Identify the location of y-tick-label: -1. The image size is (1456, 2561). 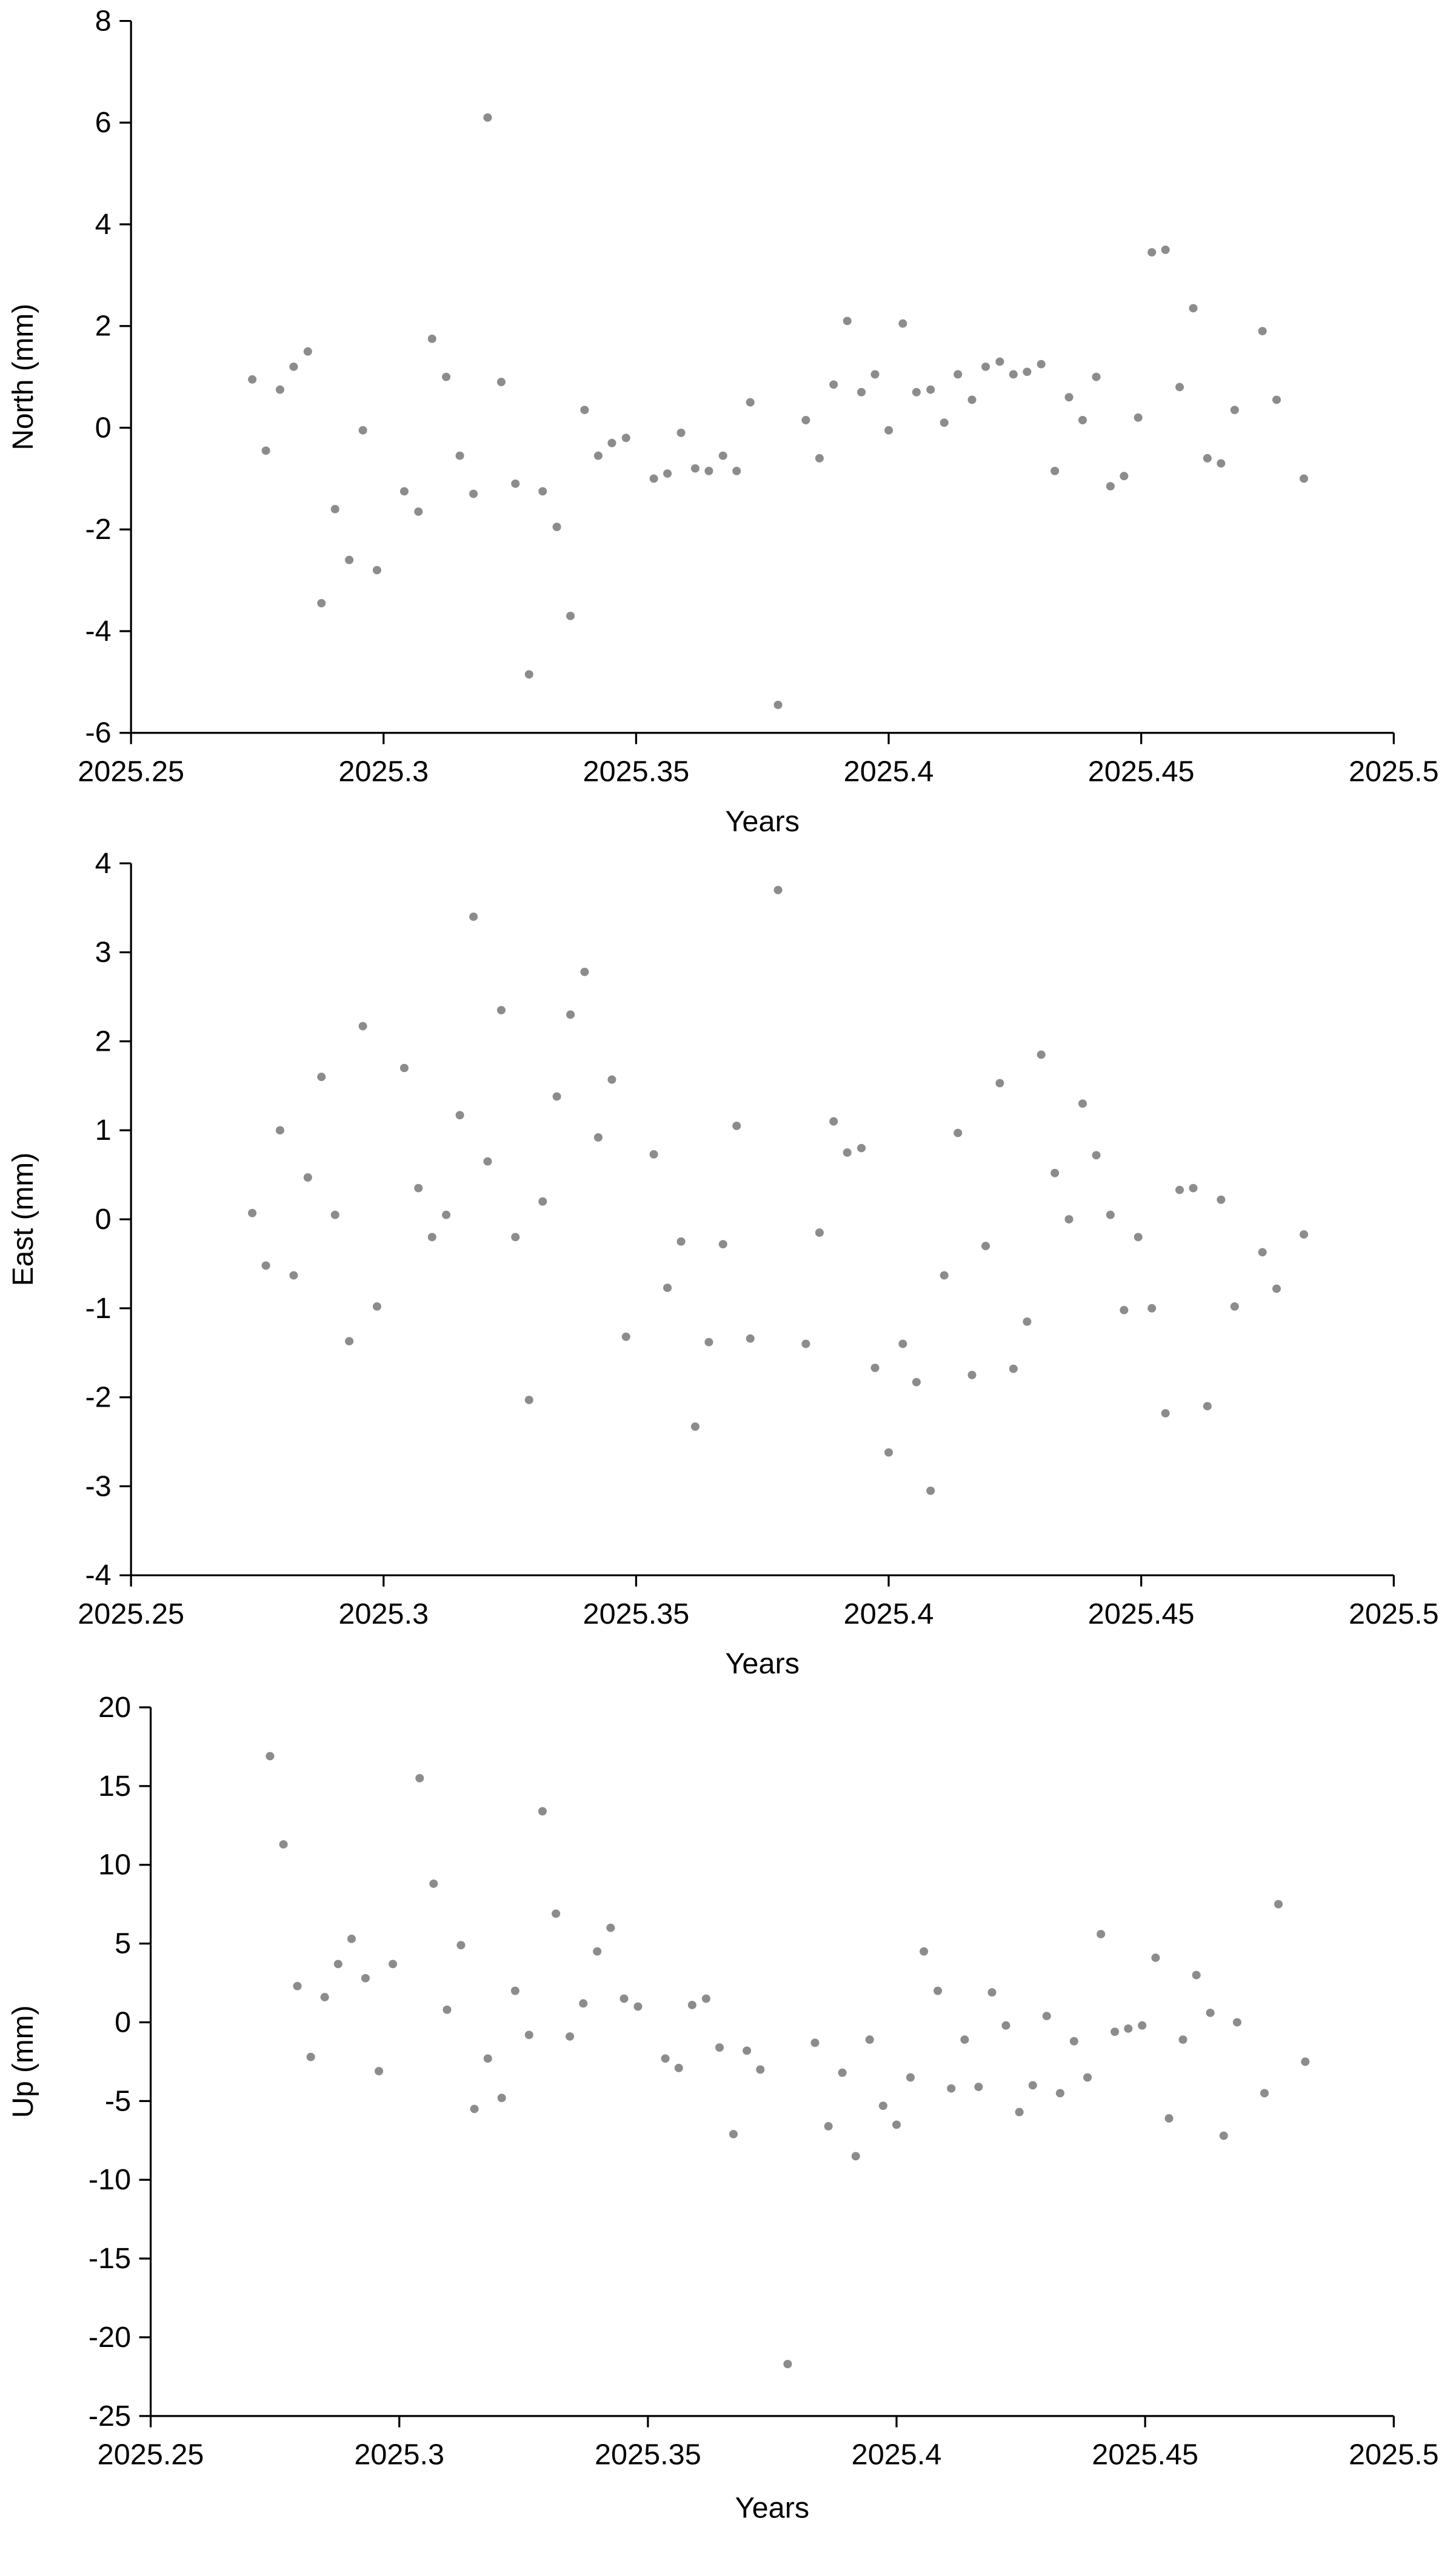
(98, 1308).